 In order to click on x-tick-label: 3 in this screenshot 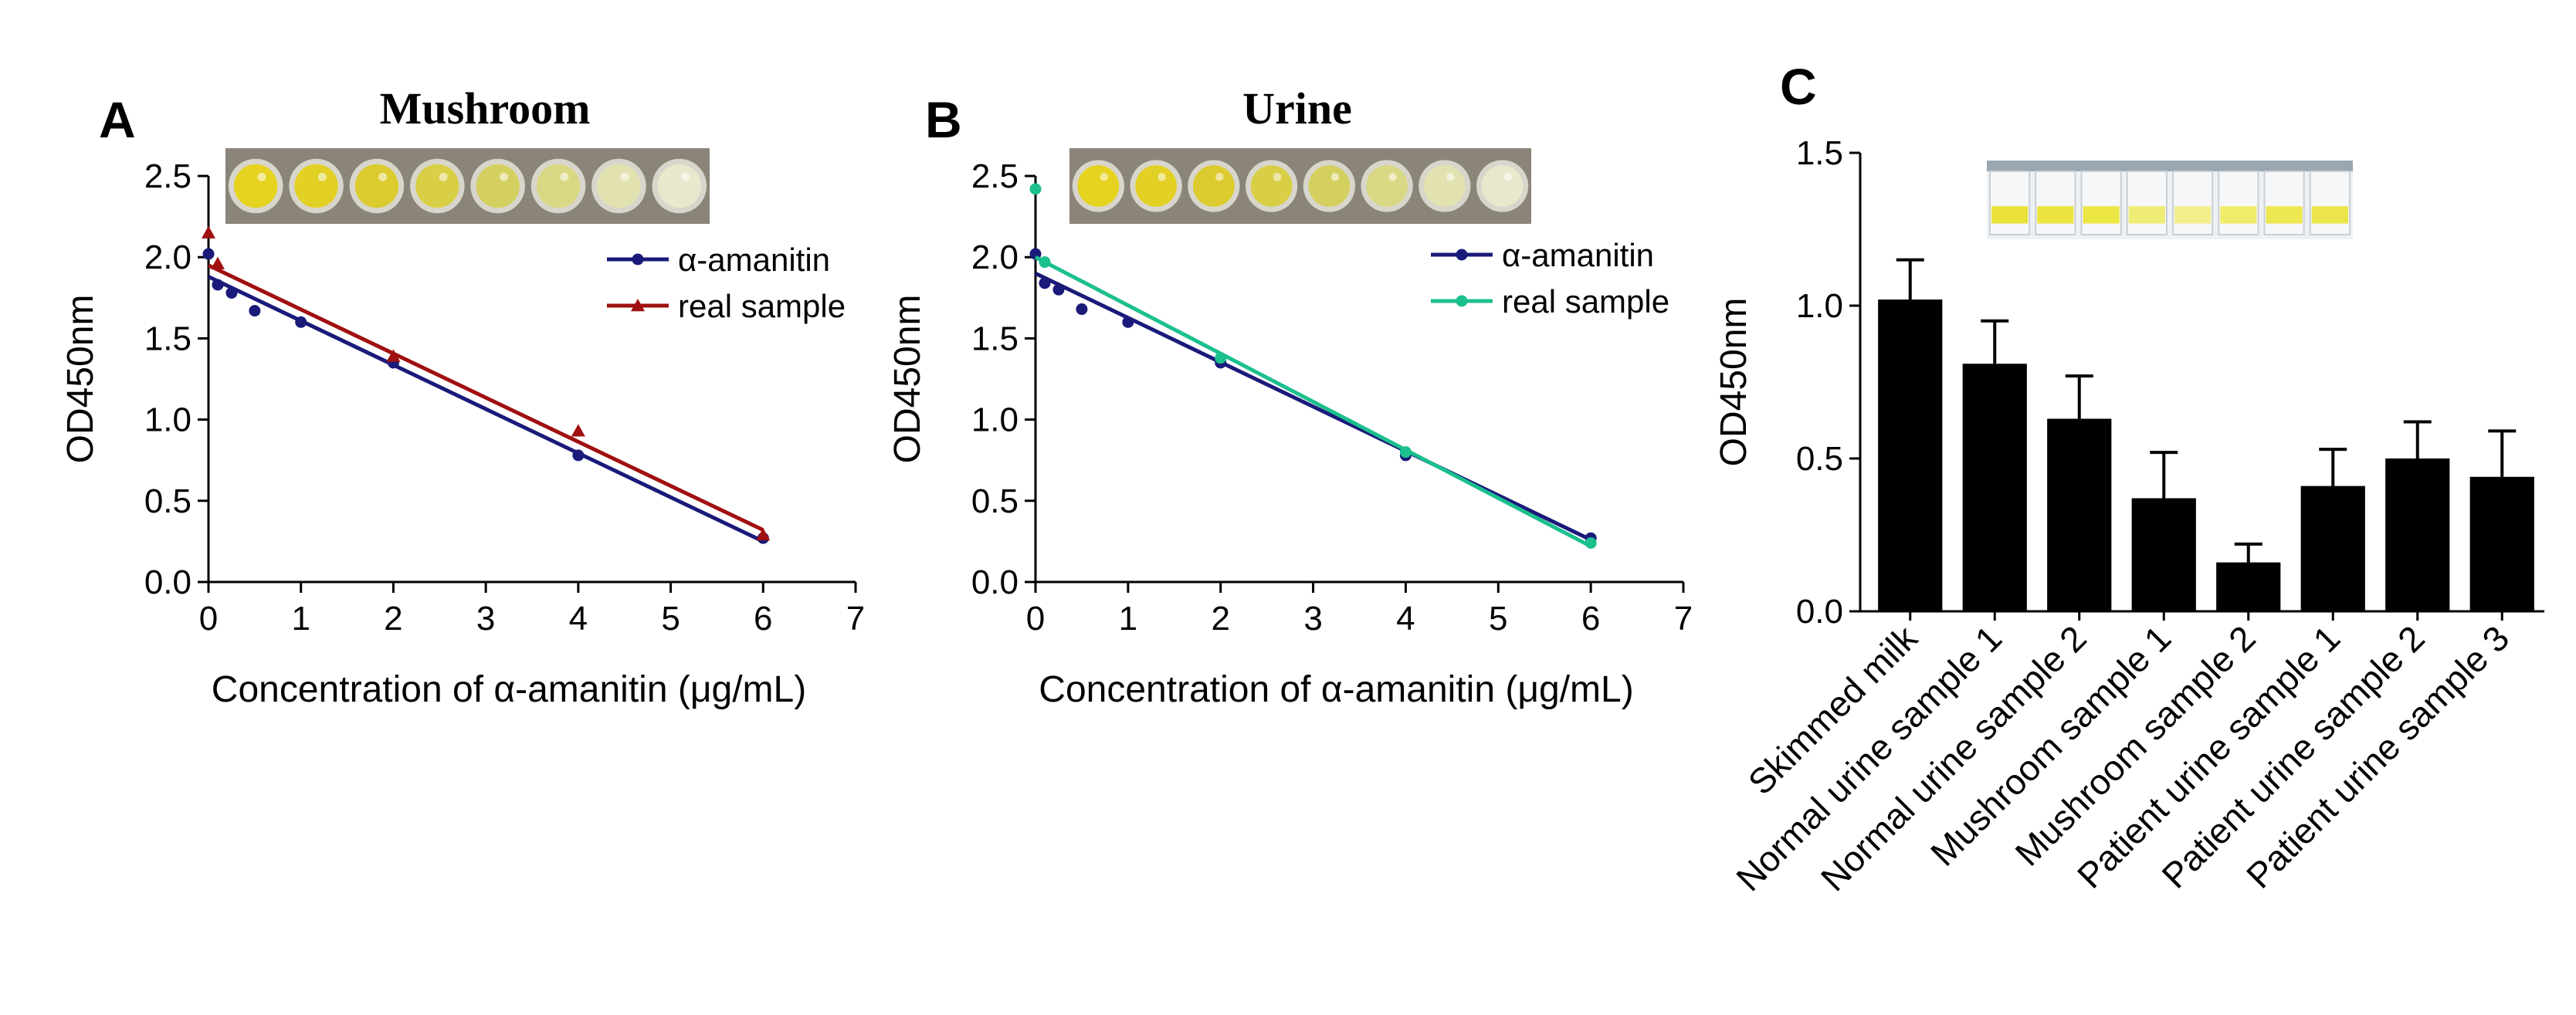, I will do `click(485, 619)`.